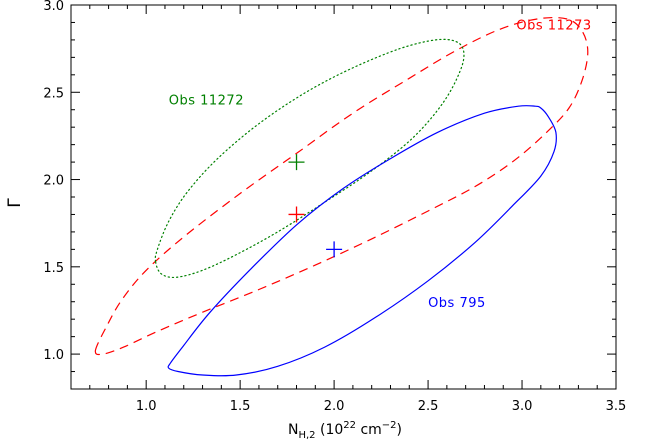 The height and width of the screenshot is (440, 649). Describe the element at coordinates (369, 430) in the screenshot. I see `x-axis-title-unit: cm` at that location.